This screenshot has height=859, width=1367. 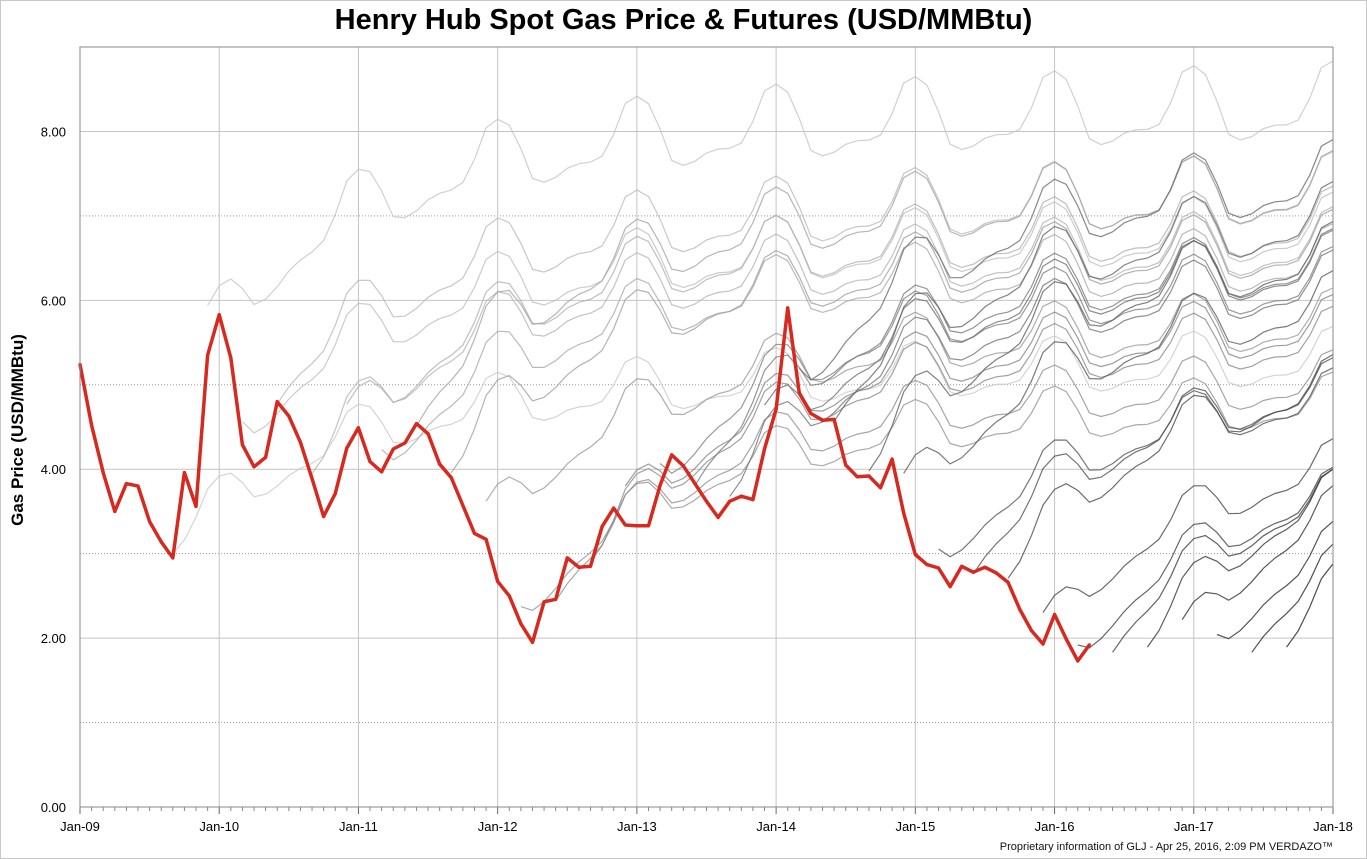 I want to click on x-tick-label: Jan-18, so click(x=1333, y=826).